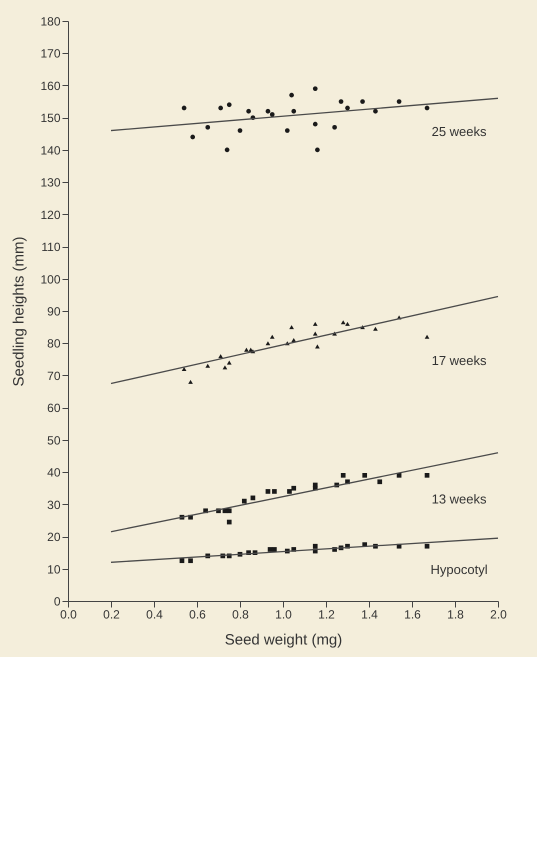 Image resolution: width=548 pixels, height=848 pixels. I want to click on y-tick-label: 100, so click(50, 279).